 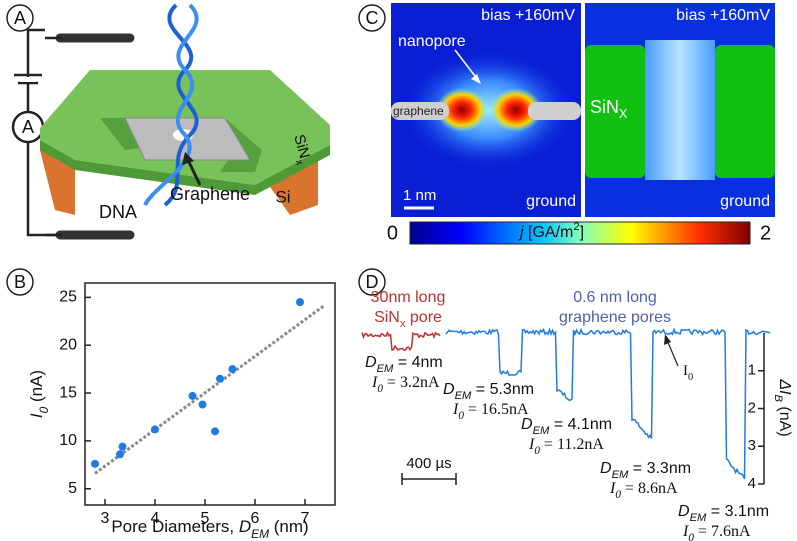 I want to click on y2-tick-label: 4, so click(x=752, y=483).